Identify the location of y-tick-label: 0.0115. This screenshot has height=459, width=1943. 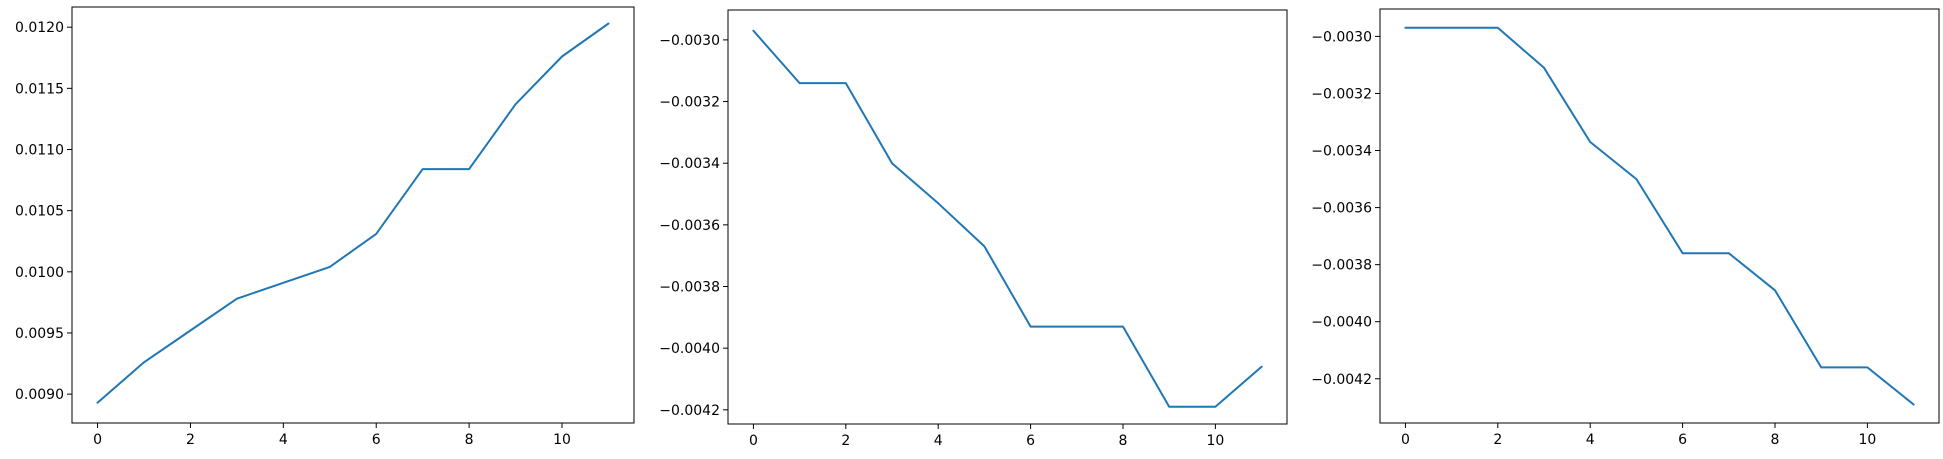
(39, 89).